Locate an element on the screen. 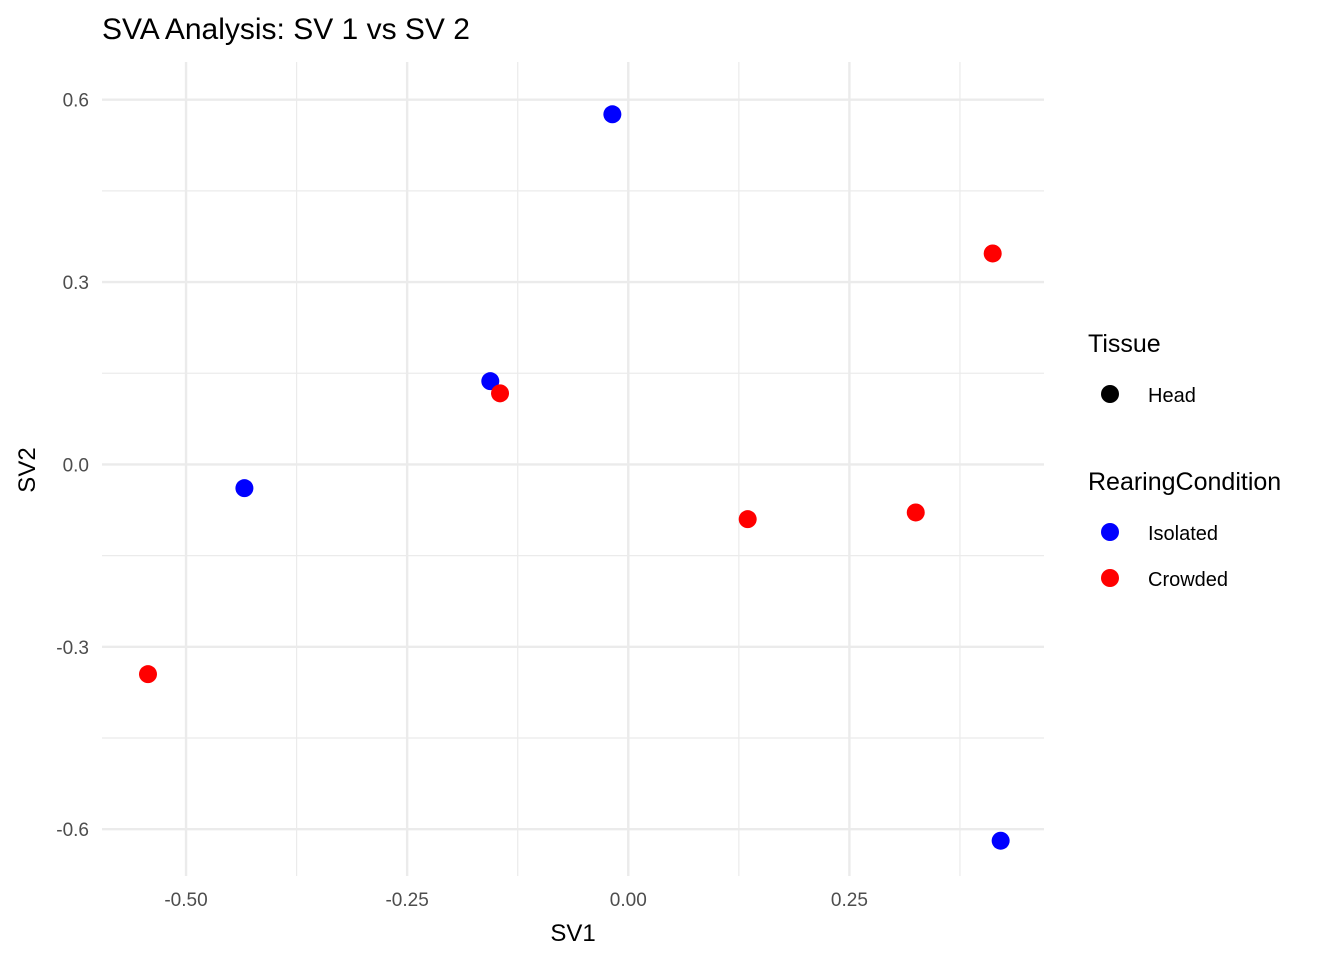 The height and width of the screenshot is (965, 1344). y-tick-label: -0.3 is located at coordinates (72, 648).